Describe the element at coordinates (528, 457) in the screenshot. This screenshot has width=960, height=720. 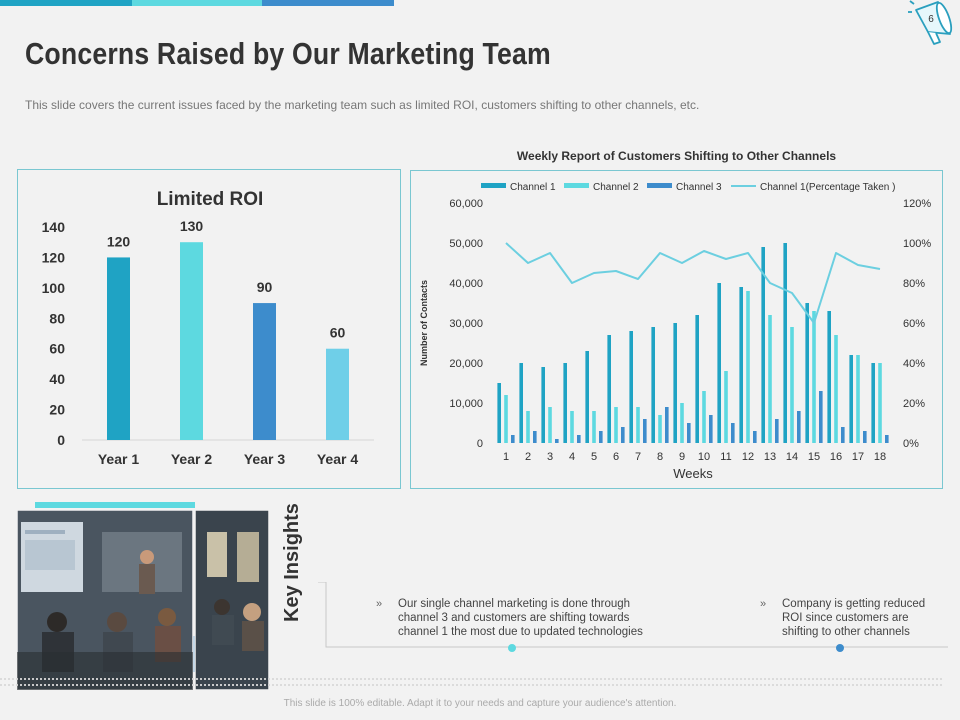
I see `weekly-x-tick: 2` at that location.